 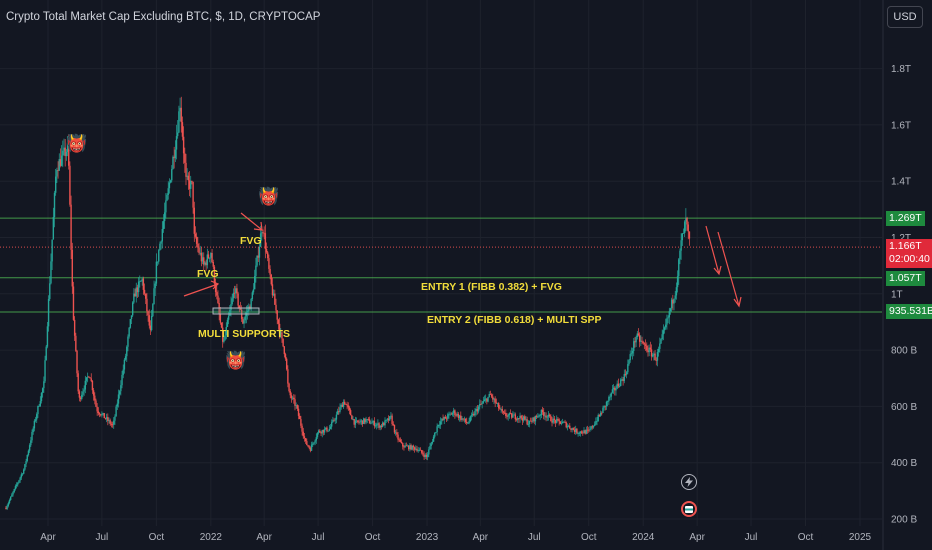 I want to click on countdown-timer: 02:00:40, so click(x=909, y=259).